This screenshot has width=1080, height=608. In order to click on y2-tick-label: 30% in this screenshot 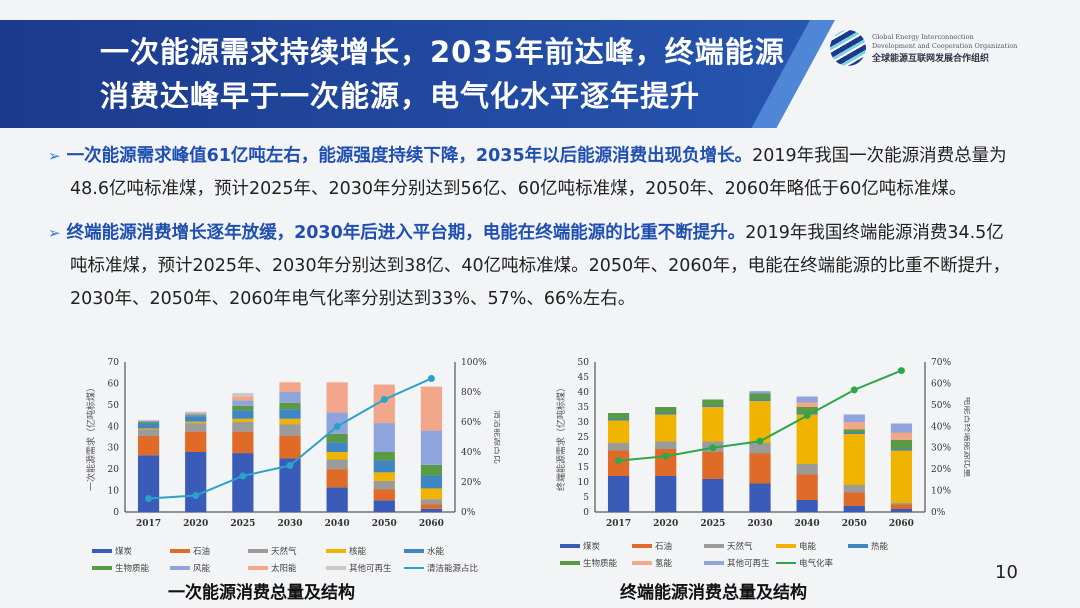, I will do `click(941, 449)`.